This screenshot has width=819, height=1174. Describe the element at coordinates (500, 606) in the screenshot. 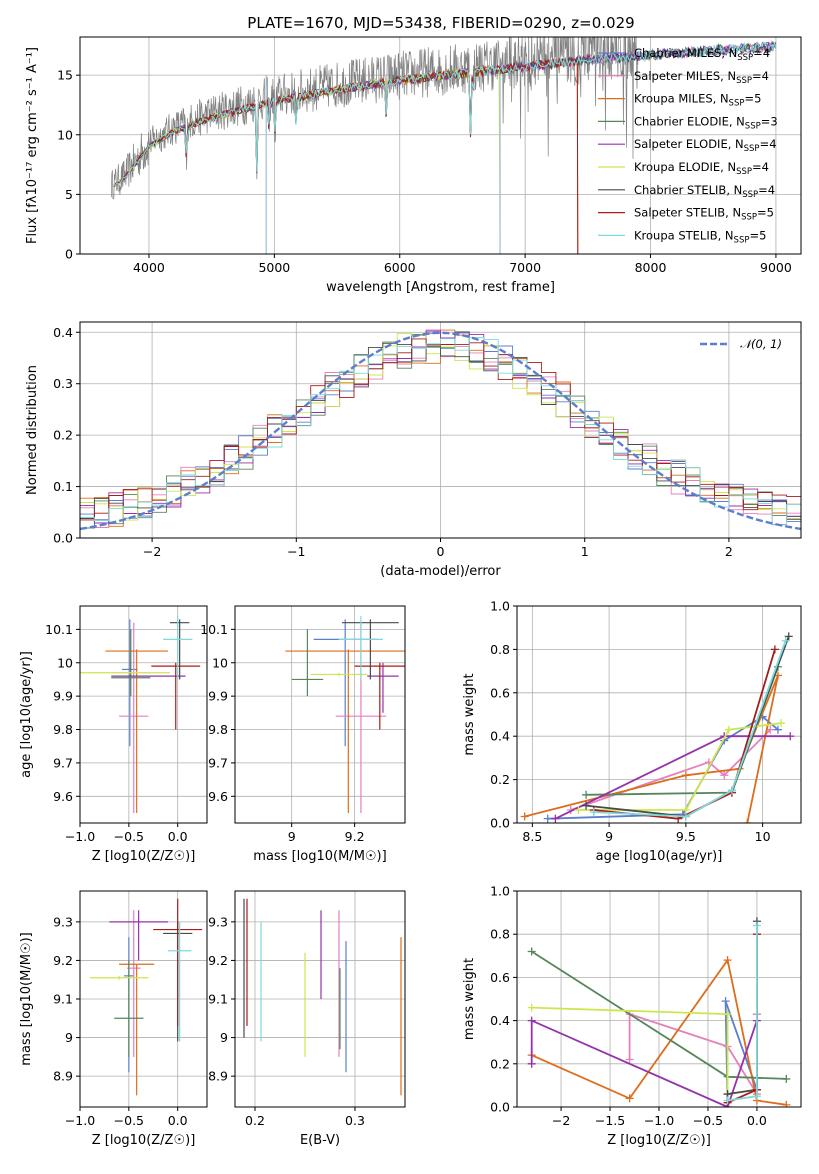

I see `y-tick-label: 1.0` at that location.